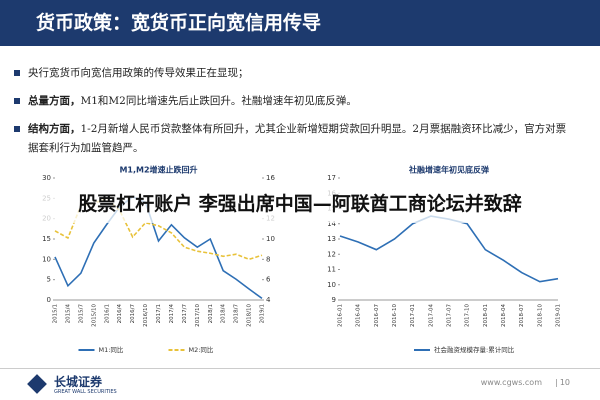  I want to click on x-tick-label: 2016/7, so click(133, 314).